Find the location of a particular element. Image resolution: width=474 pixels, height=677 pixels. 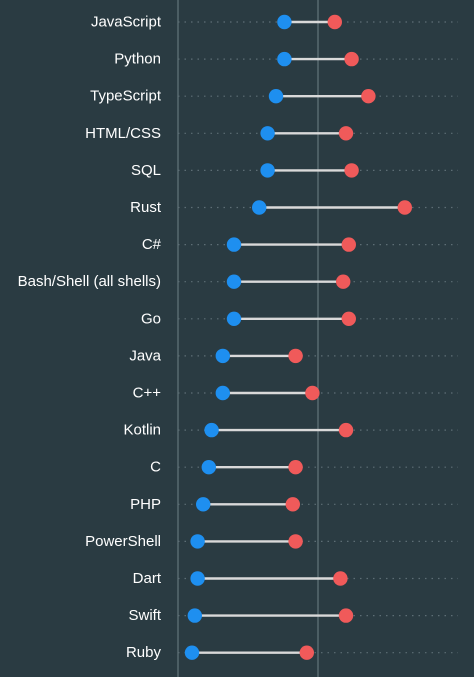

category-label: PHP is located at coordinates (145, 504).